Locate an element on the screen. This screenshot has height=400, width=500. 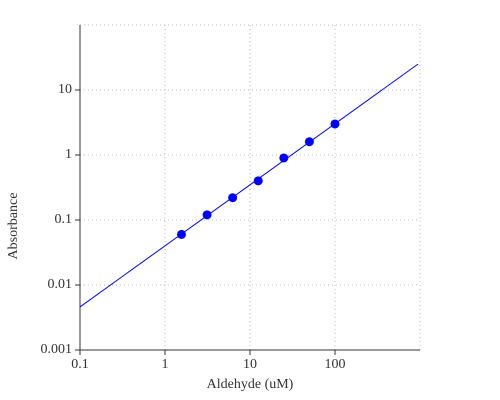
y-tick-label: 0.1 is located at coordinates (64, 219).